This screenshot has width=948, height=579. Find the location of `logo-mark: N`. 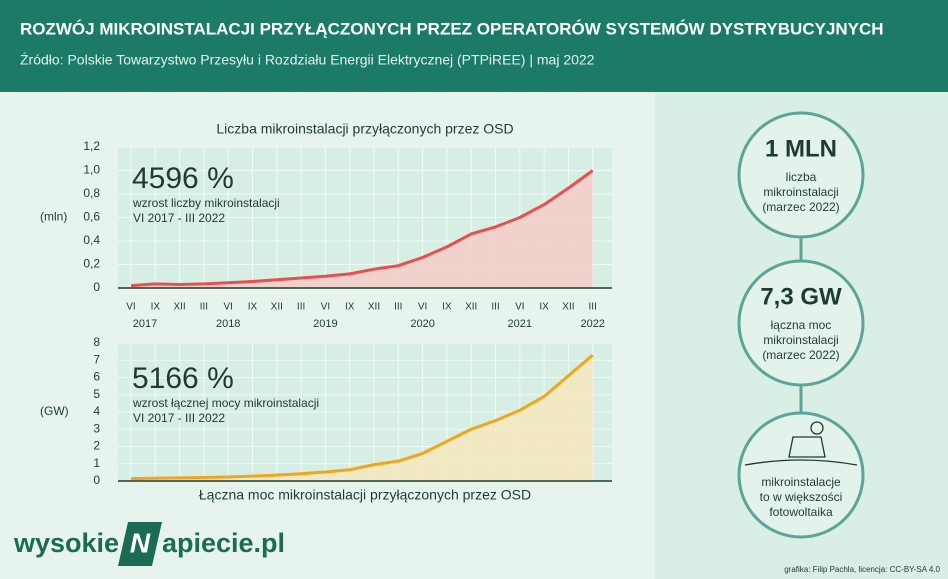

logo-mark: N is located at coordinates (140, 542).